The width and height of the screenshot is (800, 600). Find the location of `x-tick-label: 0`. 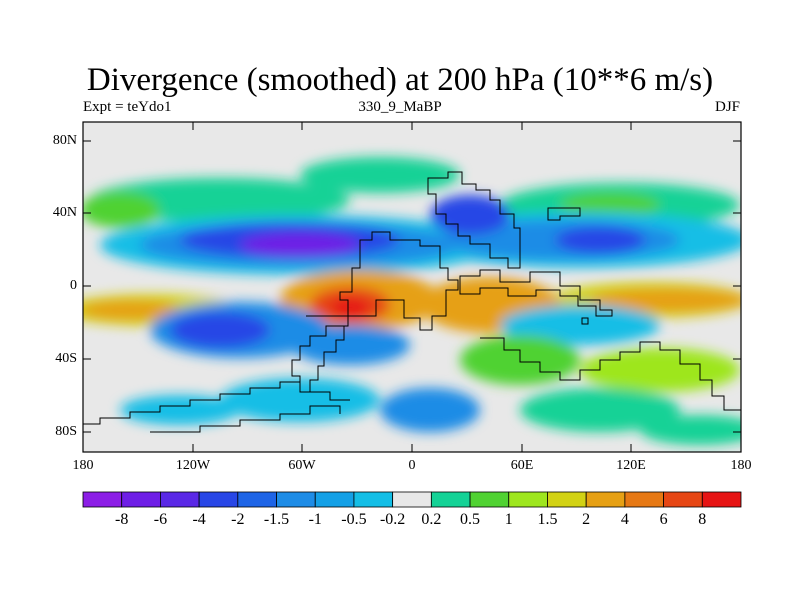

x-tick-label: 0 is located at coordinates (412, 465).